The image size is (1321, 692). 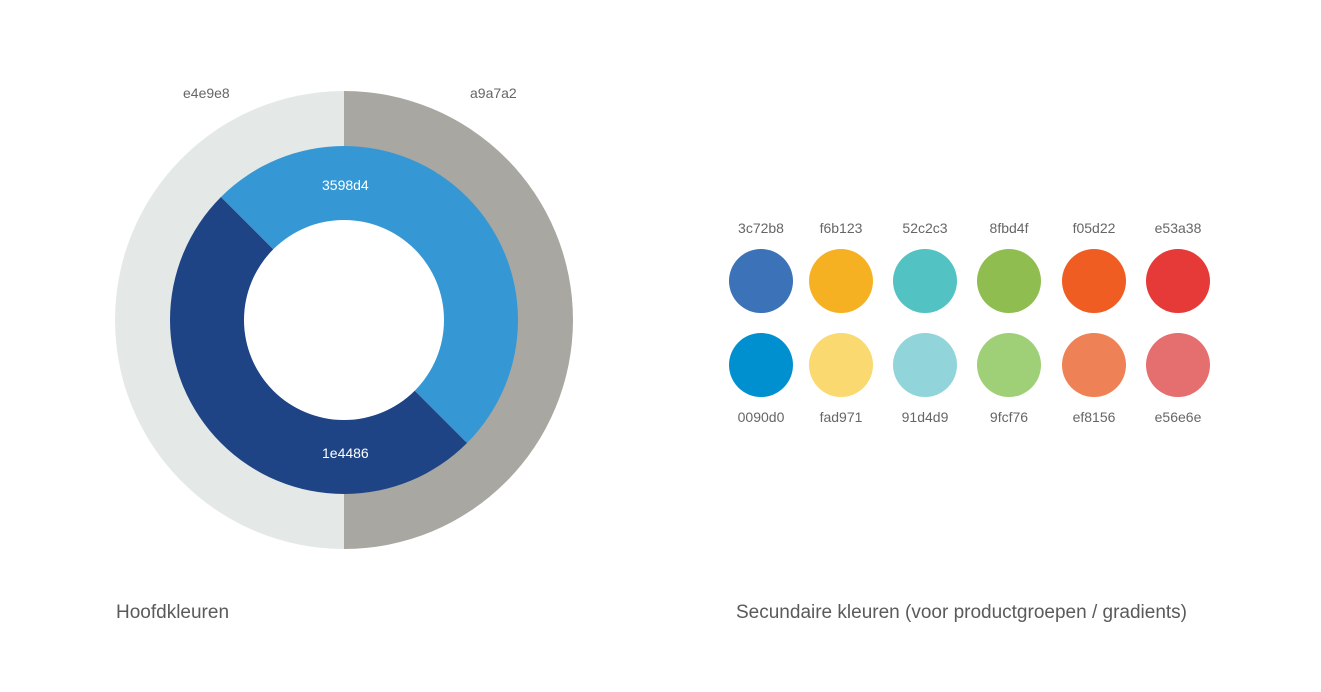 I want to click on top-row-swatch-label: e53a38, so click(x=1178, y=228).